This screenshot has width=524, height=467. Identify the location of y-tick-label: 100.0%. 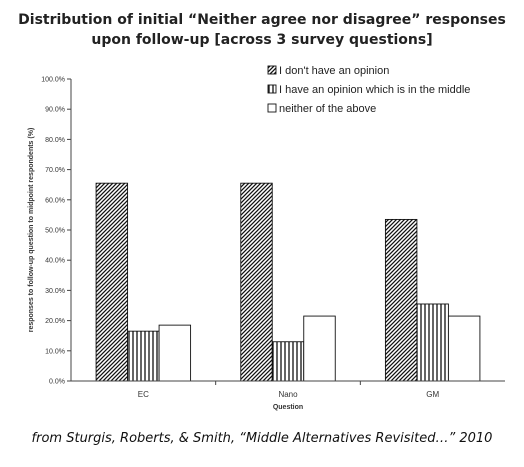
(53, 80).